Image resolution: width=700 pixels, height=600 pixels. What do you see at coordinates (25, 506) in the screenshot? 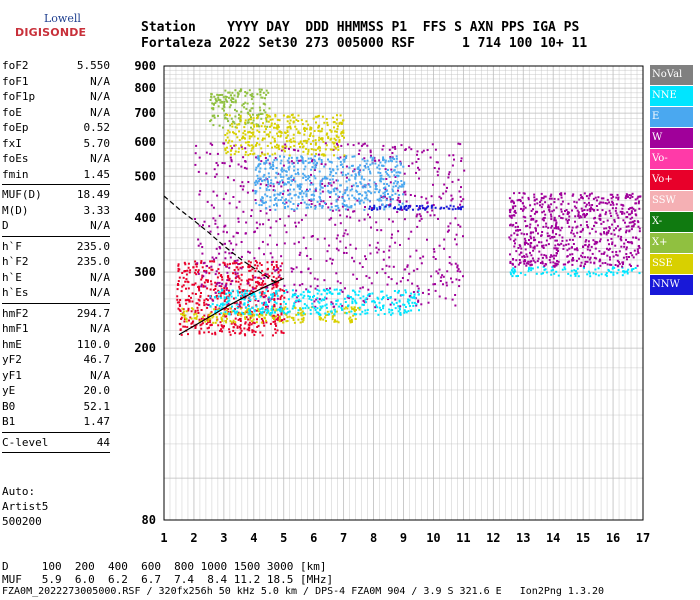
I see `autoscaling-info: Auto: Artist5 500200` at bounding box center [25, 506].